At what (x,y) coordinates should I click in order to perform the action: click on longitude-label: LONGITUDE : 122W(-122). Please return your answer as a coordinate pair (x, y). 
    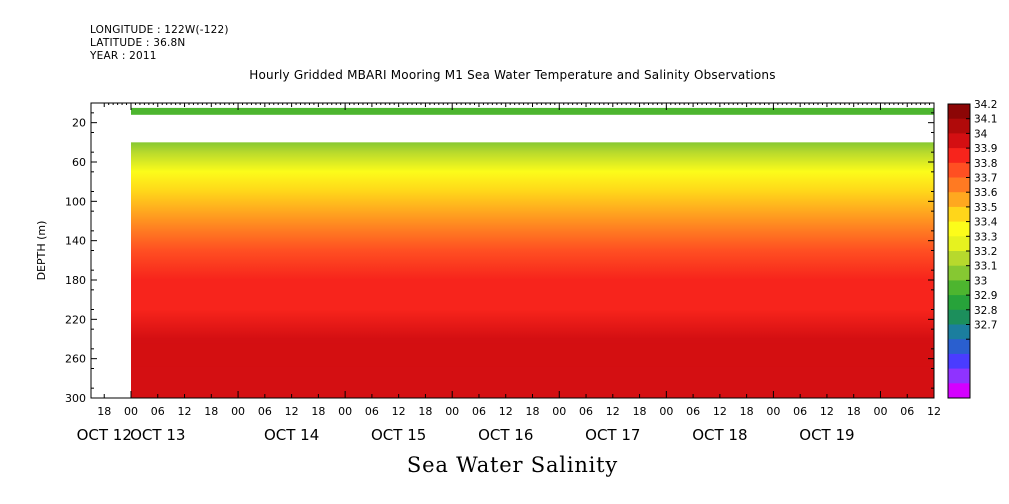
    Looking at the image, I should click on (159, 30).